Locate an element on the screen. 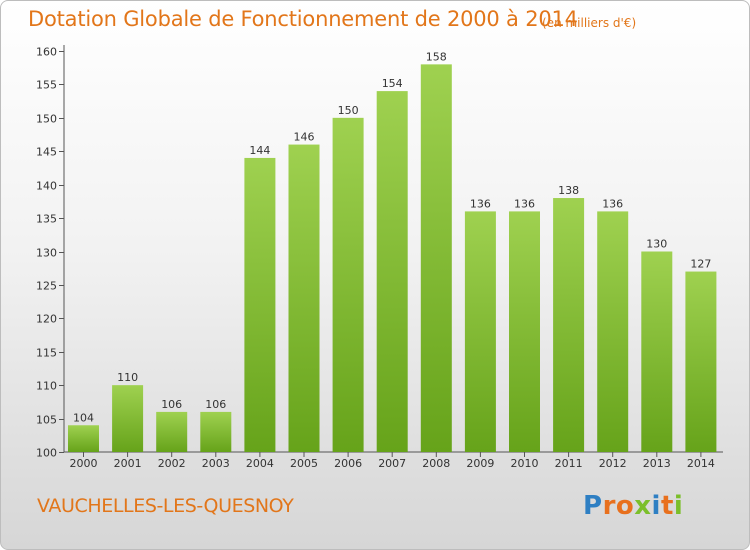 The image size is (750, 550). logo-letter: t is located at coordinates (667, 506).